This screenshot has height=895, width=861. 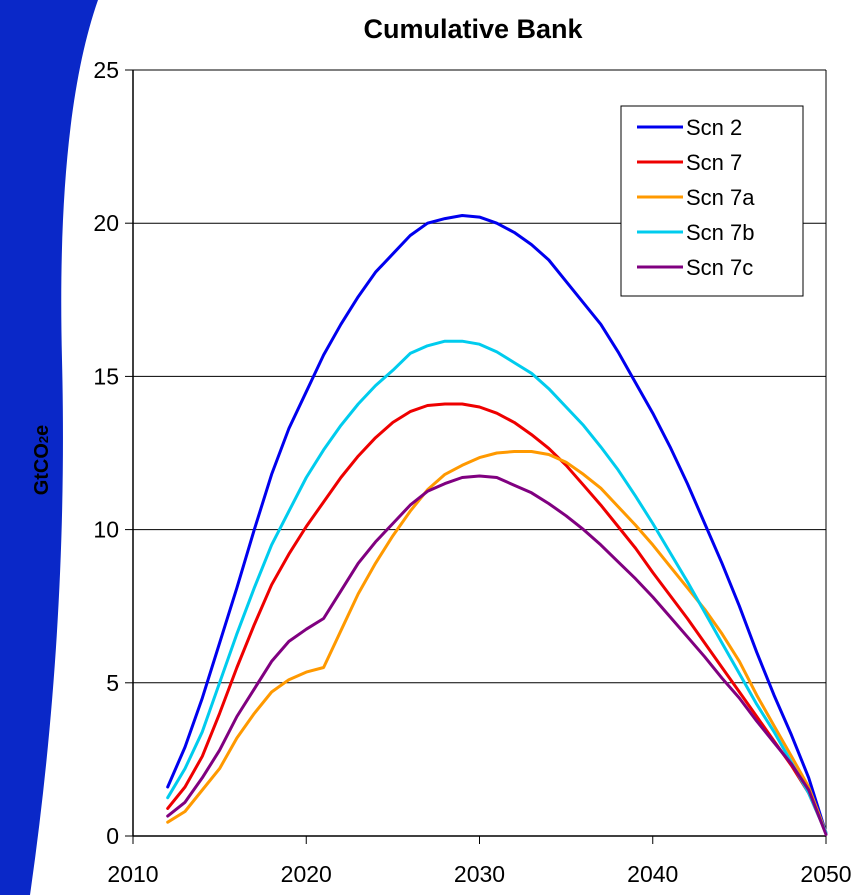 What do you see at coordinates (106, 530) in the screenshot?
I see `y-tick-label: 10` at bounding box center [106, 530].